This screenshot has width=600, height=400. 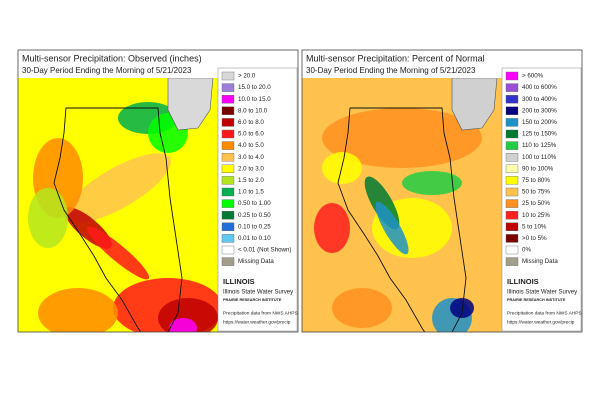 I want to click on legend-label: 5.0 to 6.0, so click(x=251, y=134).